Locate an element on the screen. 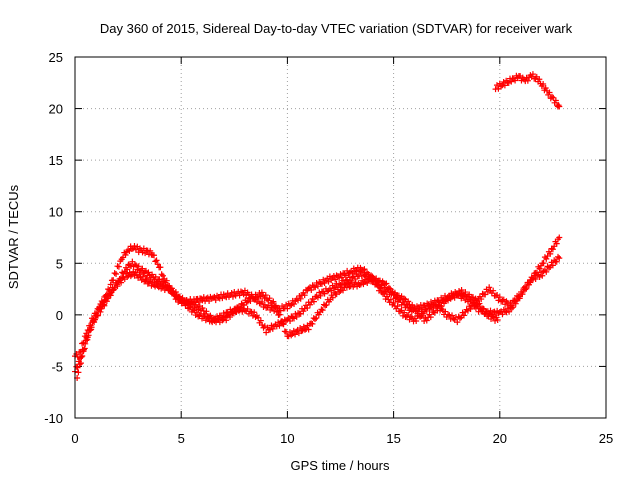 The image size is (640, 480). x-tick-label: 0 is located at coordinates (74, 438).